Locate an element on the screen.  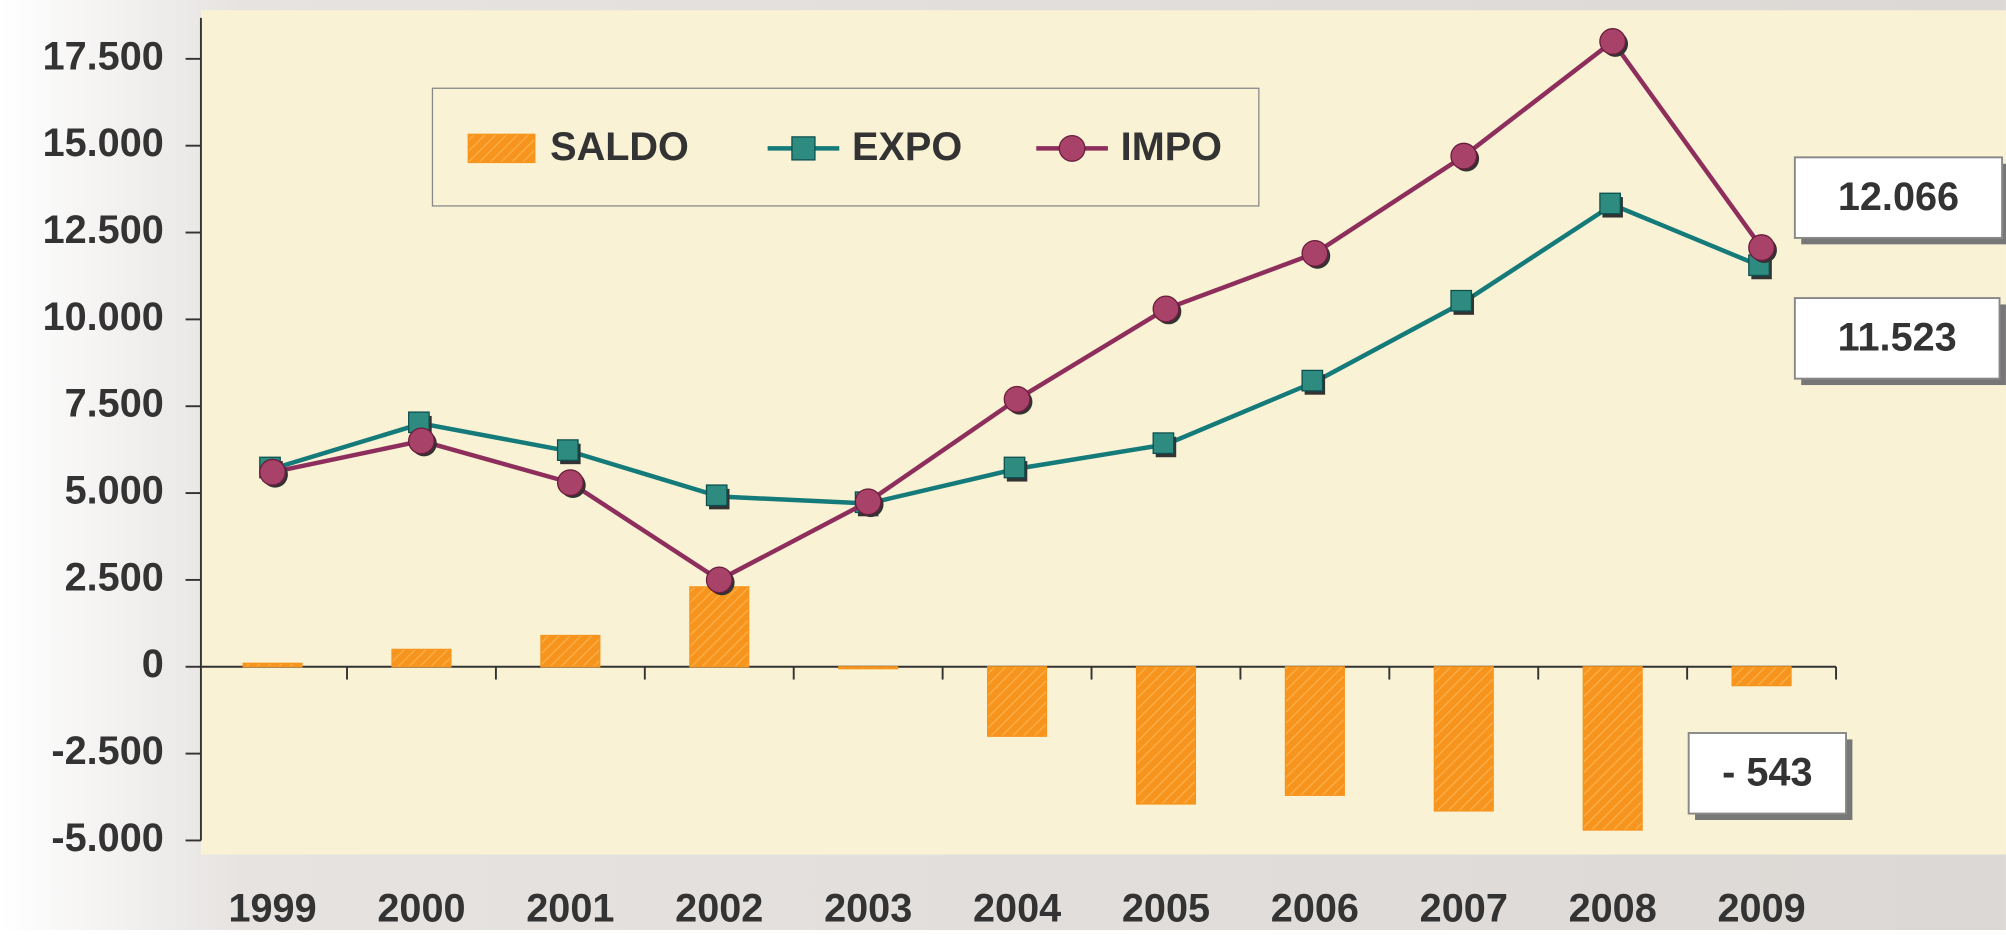
x-tick-label: 2007 is located at coordinates (1464, 908).